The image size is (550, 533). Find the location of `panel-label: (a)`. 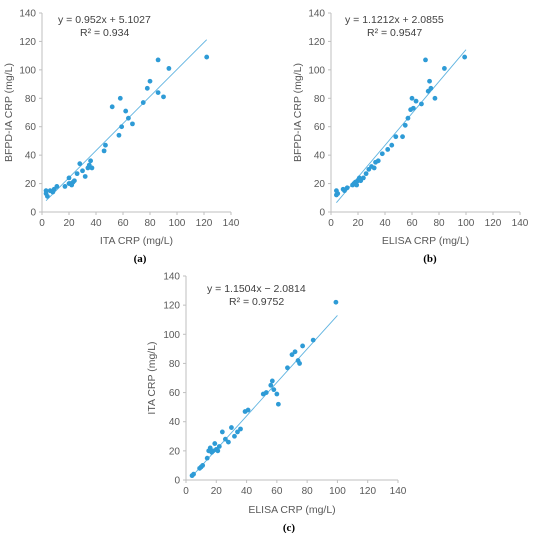

panel-label: (a) is located at coordinates (140, 259).